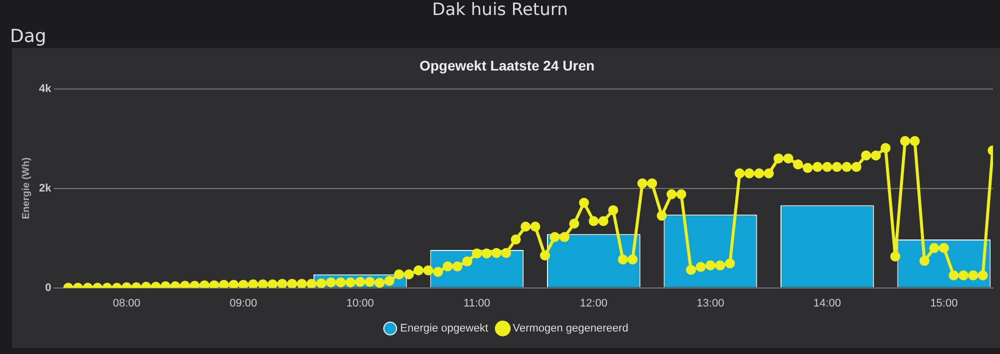 Image resolution: width=1000 pixels, height=354 pixels. Describe the element at coordinates (444, 328) in the screenshot. I see `legend-label: Energie opgewekt` at that location.